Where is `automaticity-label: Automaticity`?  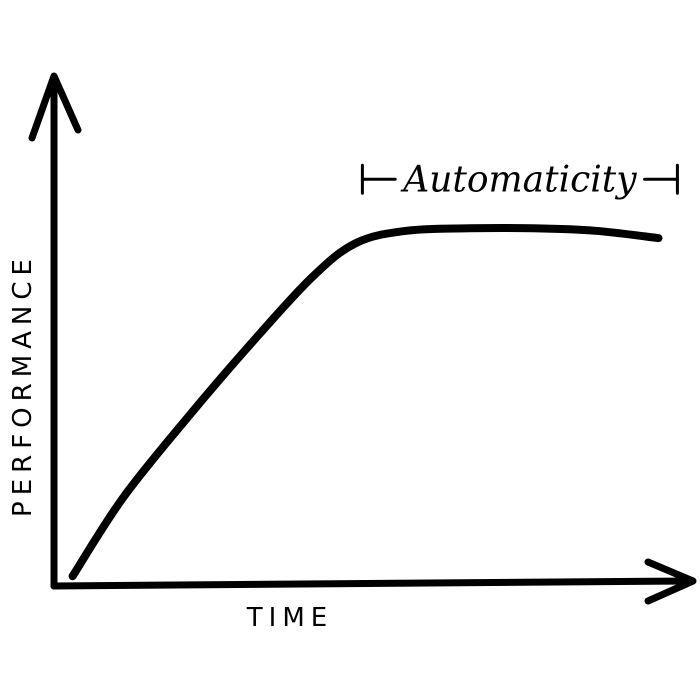 automaticity-label: Automaticity is located at coordinates (518, 179).